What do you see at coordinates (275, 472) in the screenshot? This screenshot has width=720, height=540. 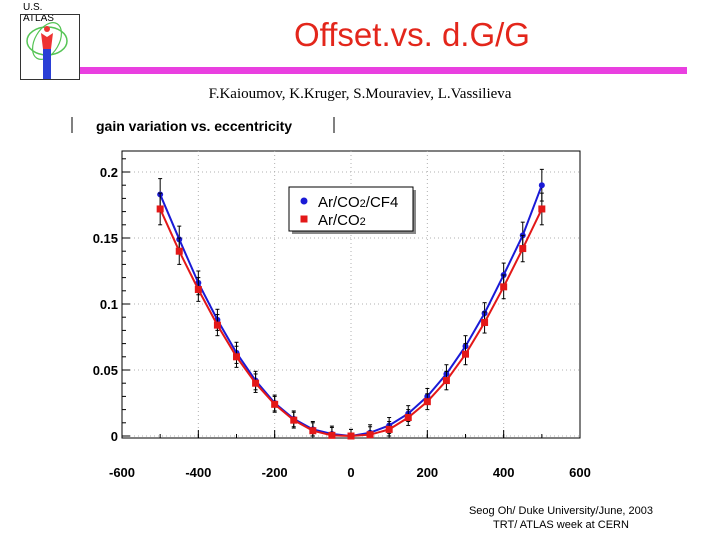 I see `x-tick-label: -200` at bounding box center [275, 472].